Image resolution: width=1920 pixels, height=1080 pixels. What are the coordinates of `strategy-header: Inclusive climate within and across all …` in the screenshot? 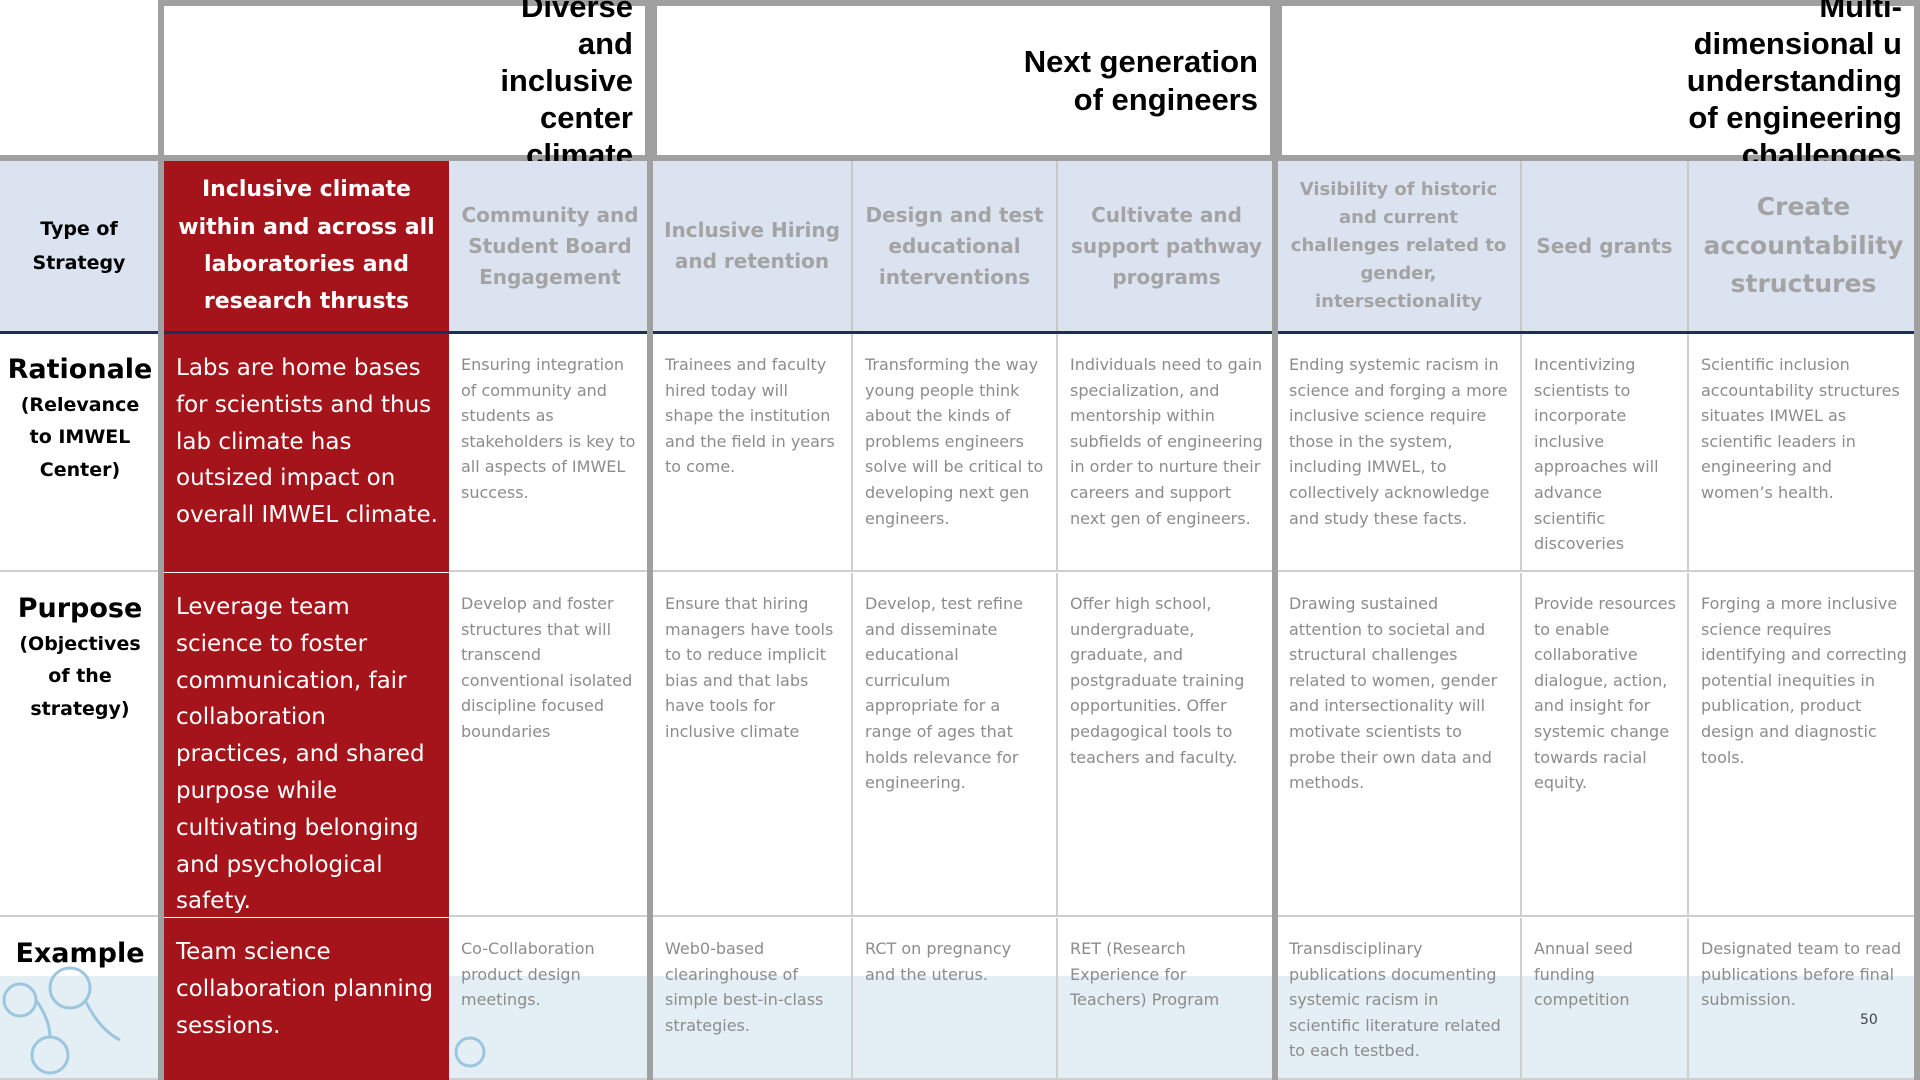 It's located at (306, 246).